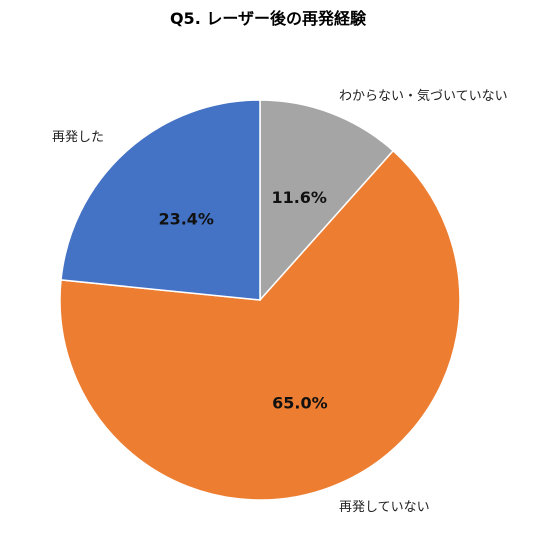 The width and height of the screenshot is (536, 560). I want to click on slice-category-label: 再発した, so click(78, 137).